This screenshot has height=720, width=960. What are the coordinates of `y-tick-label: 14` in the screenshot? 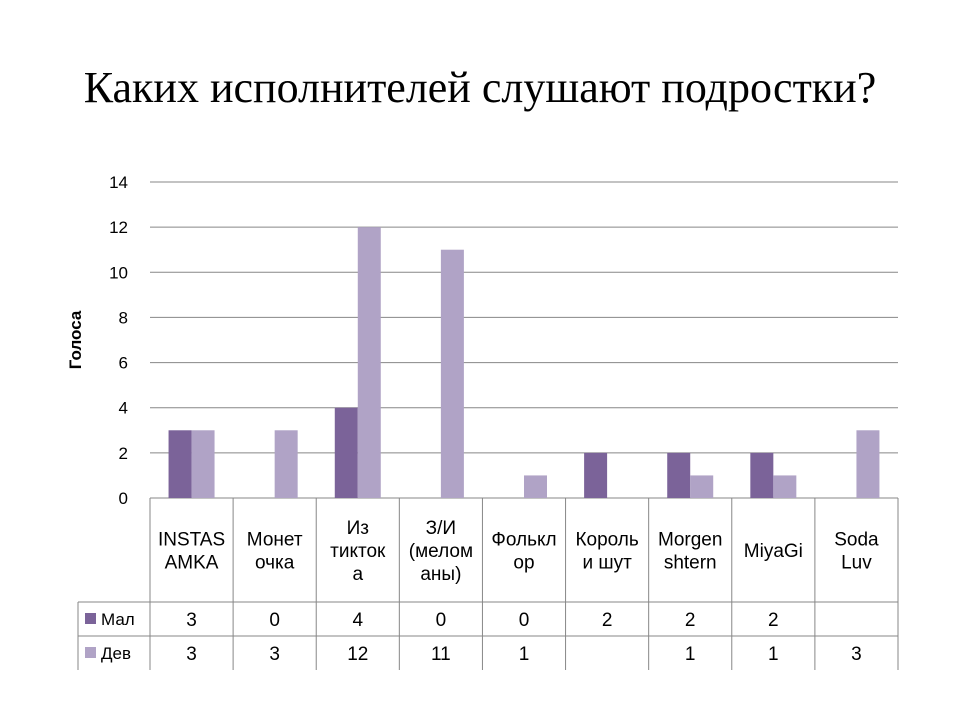 It's located at (118, 182).